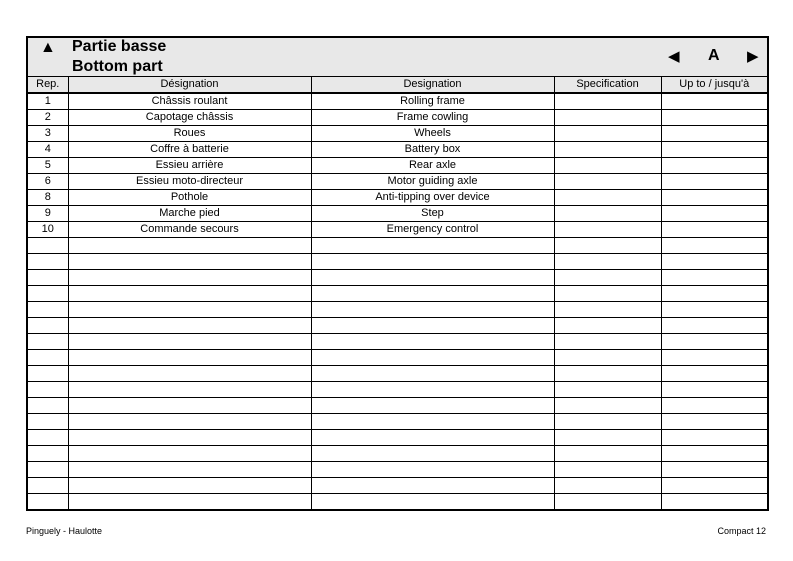 The width and height of the screenshot is (793, 561). I want to click on cell-rep: 8, so click(48, 197).